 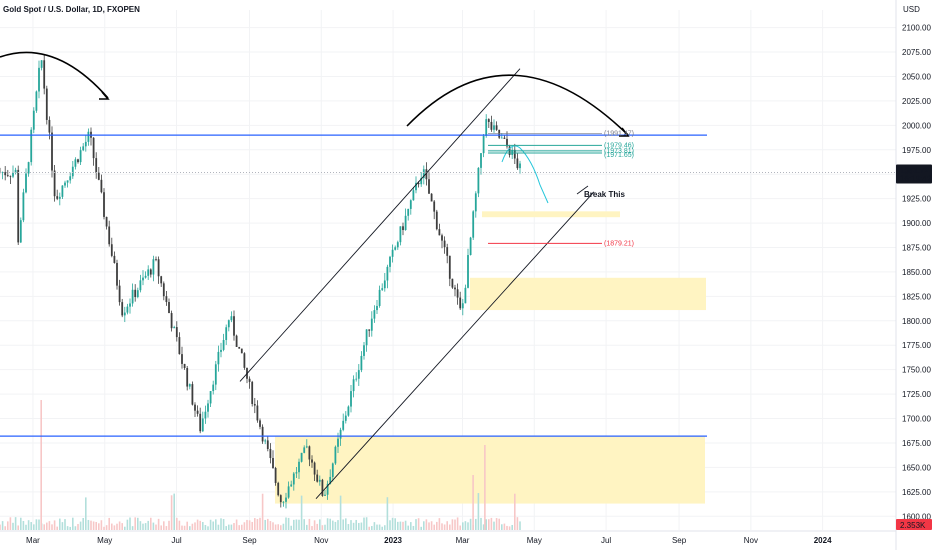 What do you see at coordinates (679, 540) in the screenshot?
I see `x-tick-label: Sep` at bounding box center [679, 540].